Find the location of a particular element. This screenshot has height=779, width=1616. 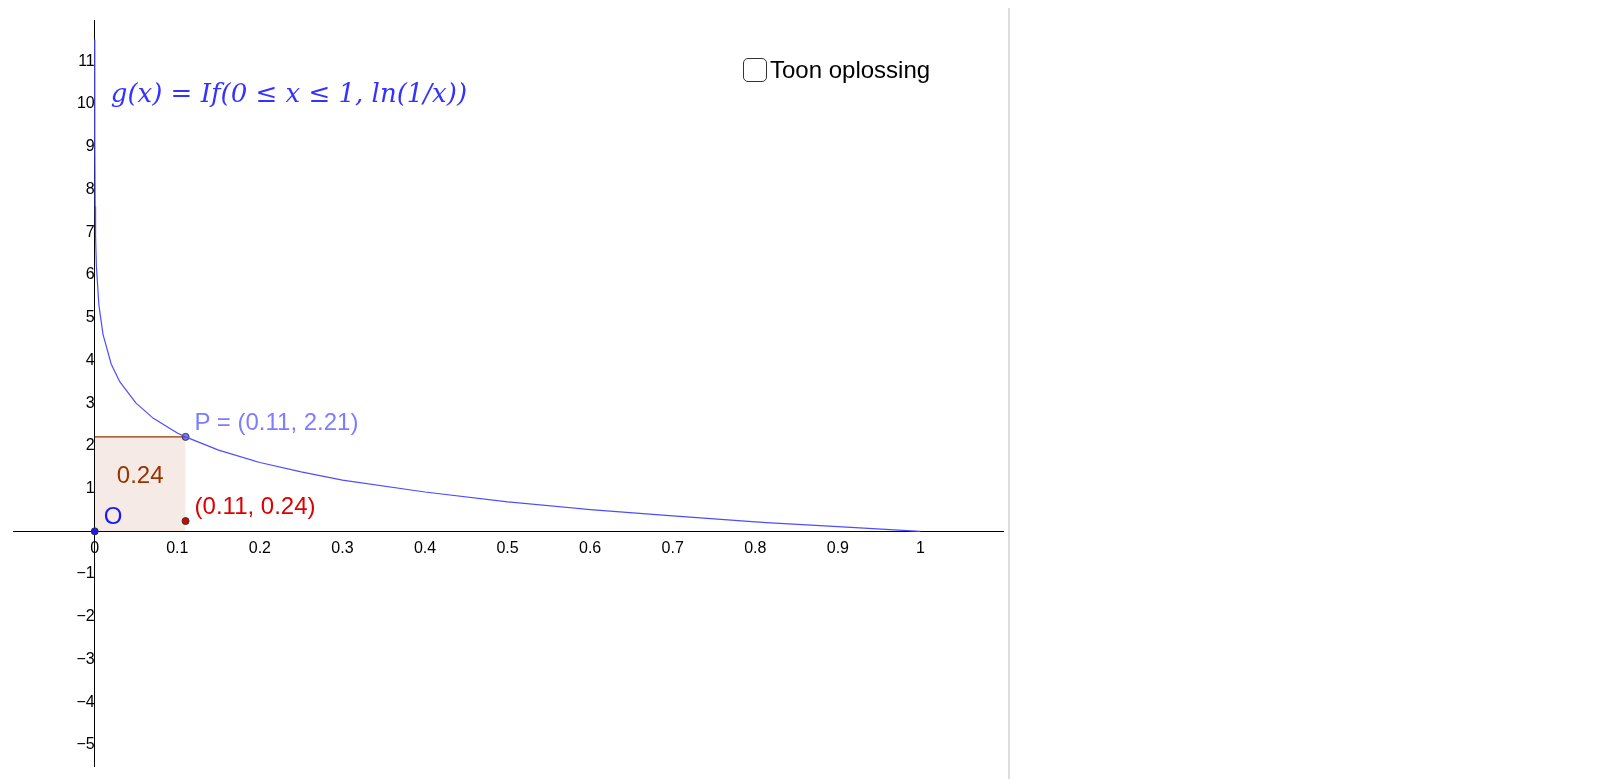

x-tick-label: 0.5 is located at coordinates (507, 548).